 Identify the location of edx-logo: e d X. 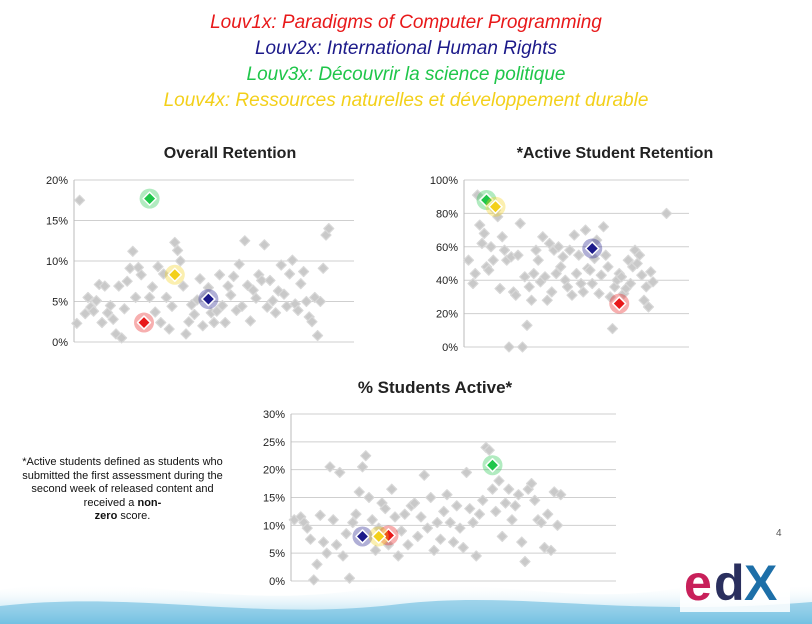
(735, 580).